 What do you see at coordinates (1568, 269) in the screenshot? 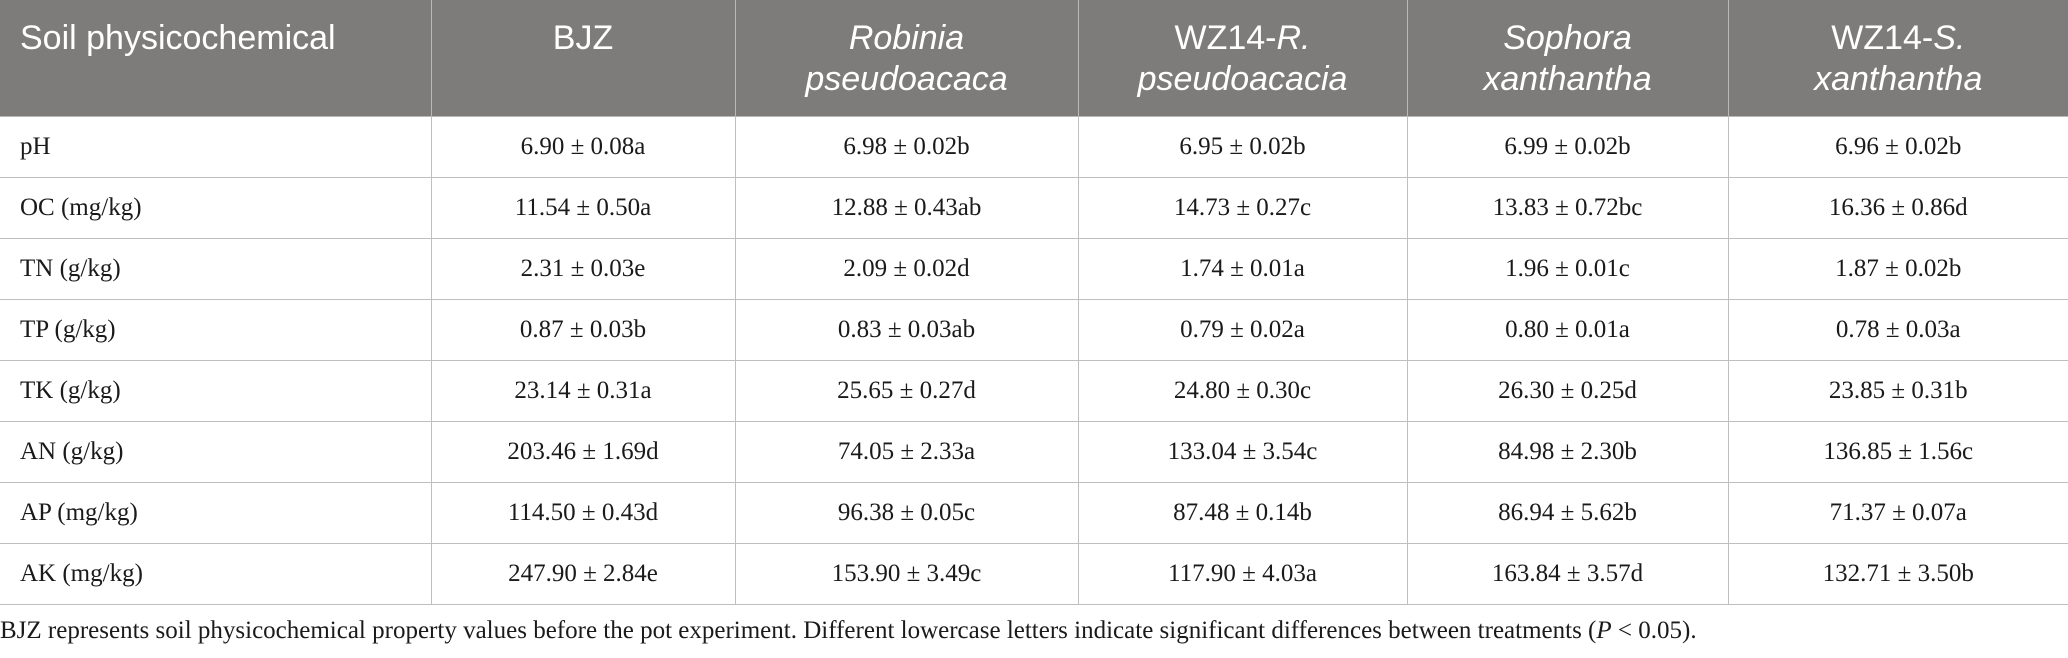
I see `table-cell: 1.96 ± 0.01c` at bounding box center [1568, 269].